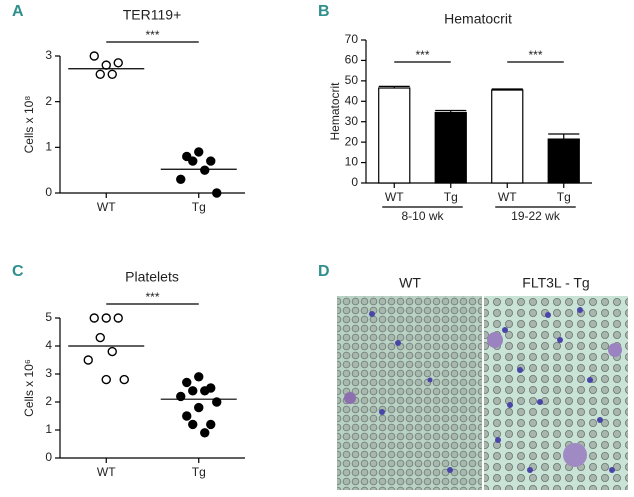 This screenshot has width=634, height=497. Describe the element at coordinates (352, 39) in the screenshot. I see `y-tick-label: 70` at that location.